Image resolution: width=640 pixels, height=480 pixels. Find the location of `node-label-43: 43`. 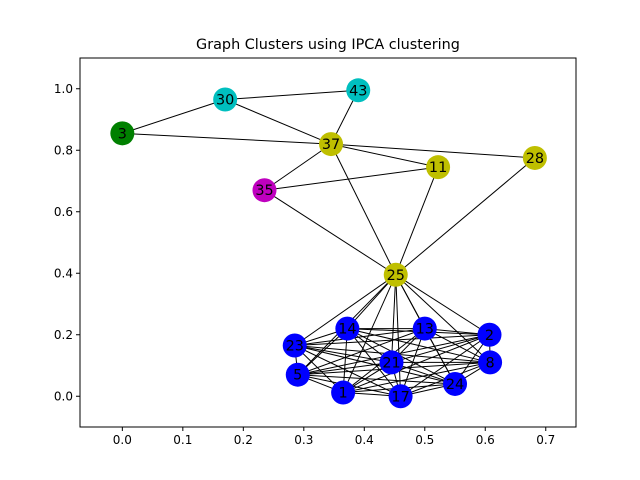

node-label-43: 43 is located at coordinates (358, 91).